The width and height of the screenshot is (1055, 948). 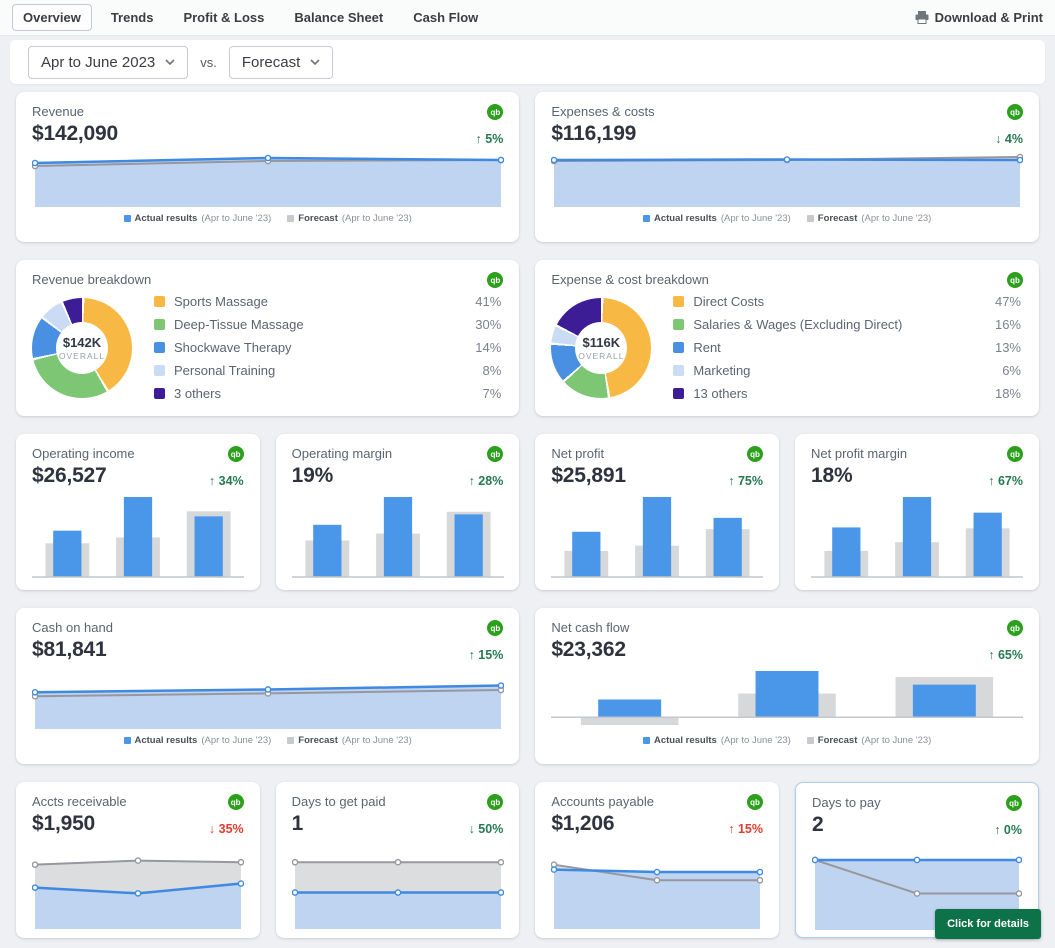 I want to click on vs-label: vs., so click(x=208, y=62).